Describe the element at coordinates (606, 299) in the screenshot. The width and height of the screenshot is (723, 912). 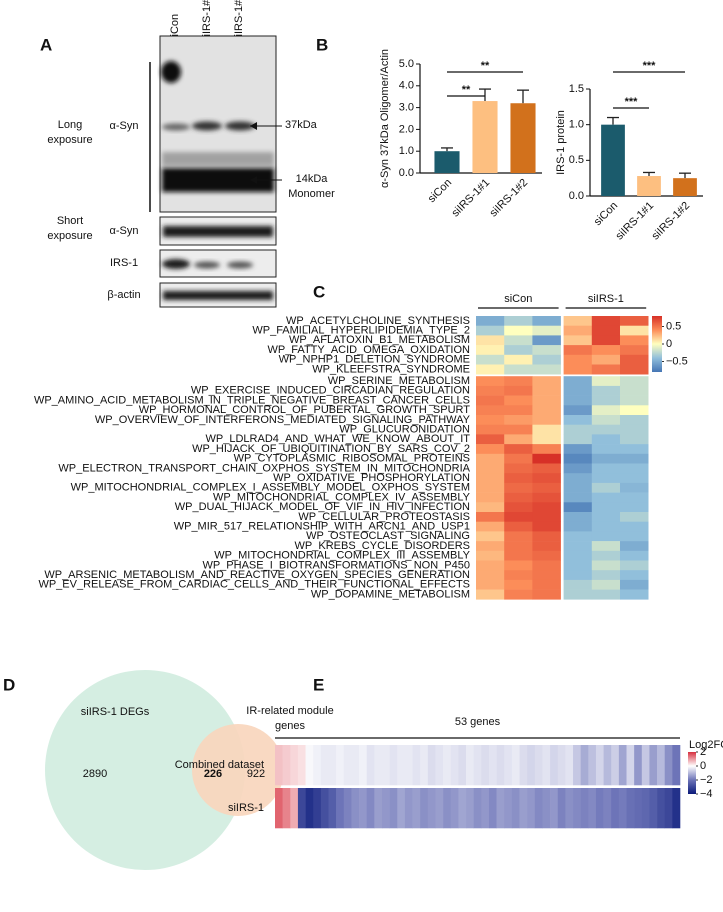
I see `group-label: siIRS-1` at that location.